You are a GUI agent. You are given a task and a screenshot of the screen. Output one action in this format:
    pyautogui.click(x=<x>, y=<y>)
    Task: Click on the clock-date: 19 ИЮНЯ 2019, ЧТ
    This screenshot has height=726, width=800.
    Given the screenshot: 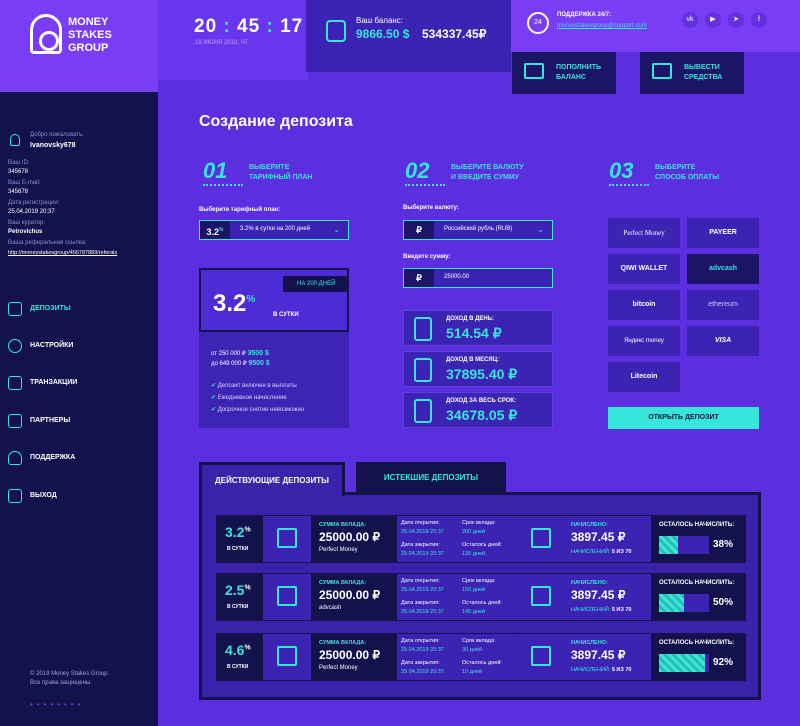 What is the action you would take?
    pyautogui.click(x=222, y=43)
    